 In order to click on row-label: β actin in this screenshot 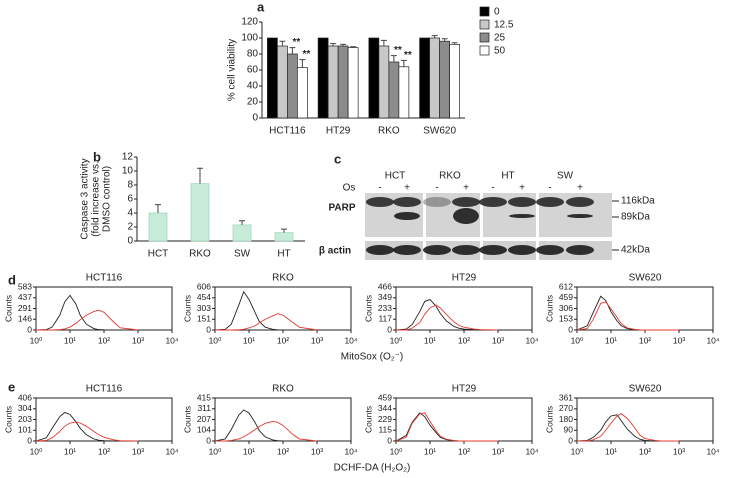, I will do `click(335, 251)`.